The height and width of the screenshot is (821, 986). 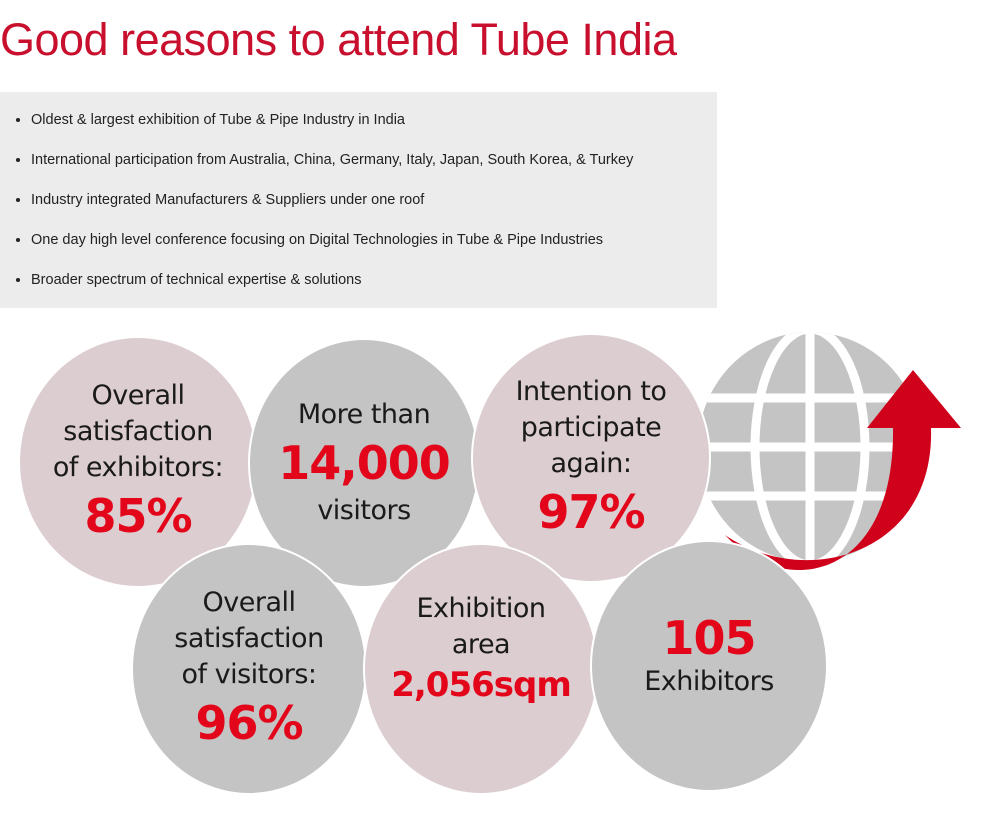 What do you see at coordinates (249, 674) in the screenshot?
I see `stat-label: of visitors:` at bounding box center [249, 674].